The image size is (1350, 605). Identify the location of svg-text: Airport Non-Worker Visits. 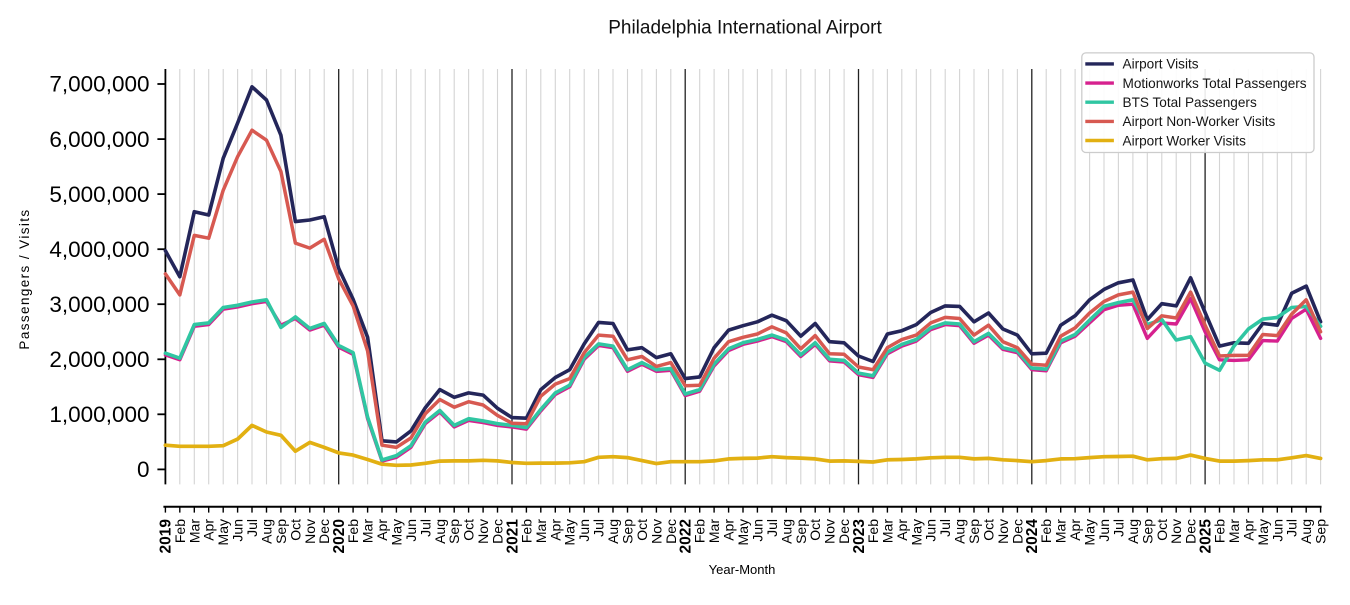
(1199, 121).